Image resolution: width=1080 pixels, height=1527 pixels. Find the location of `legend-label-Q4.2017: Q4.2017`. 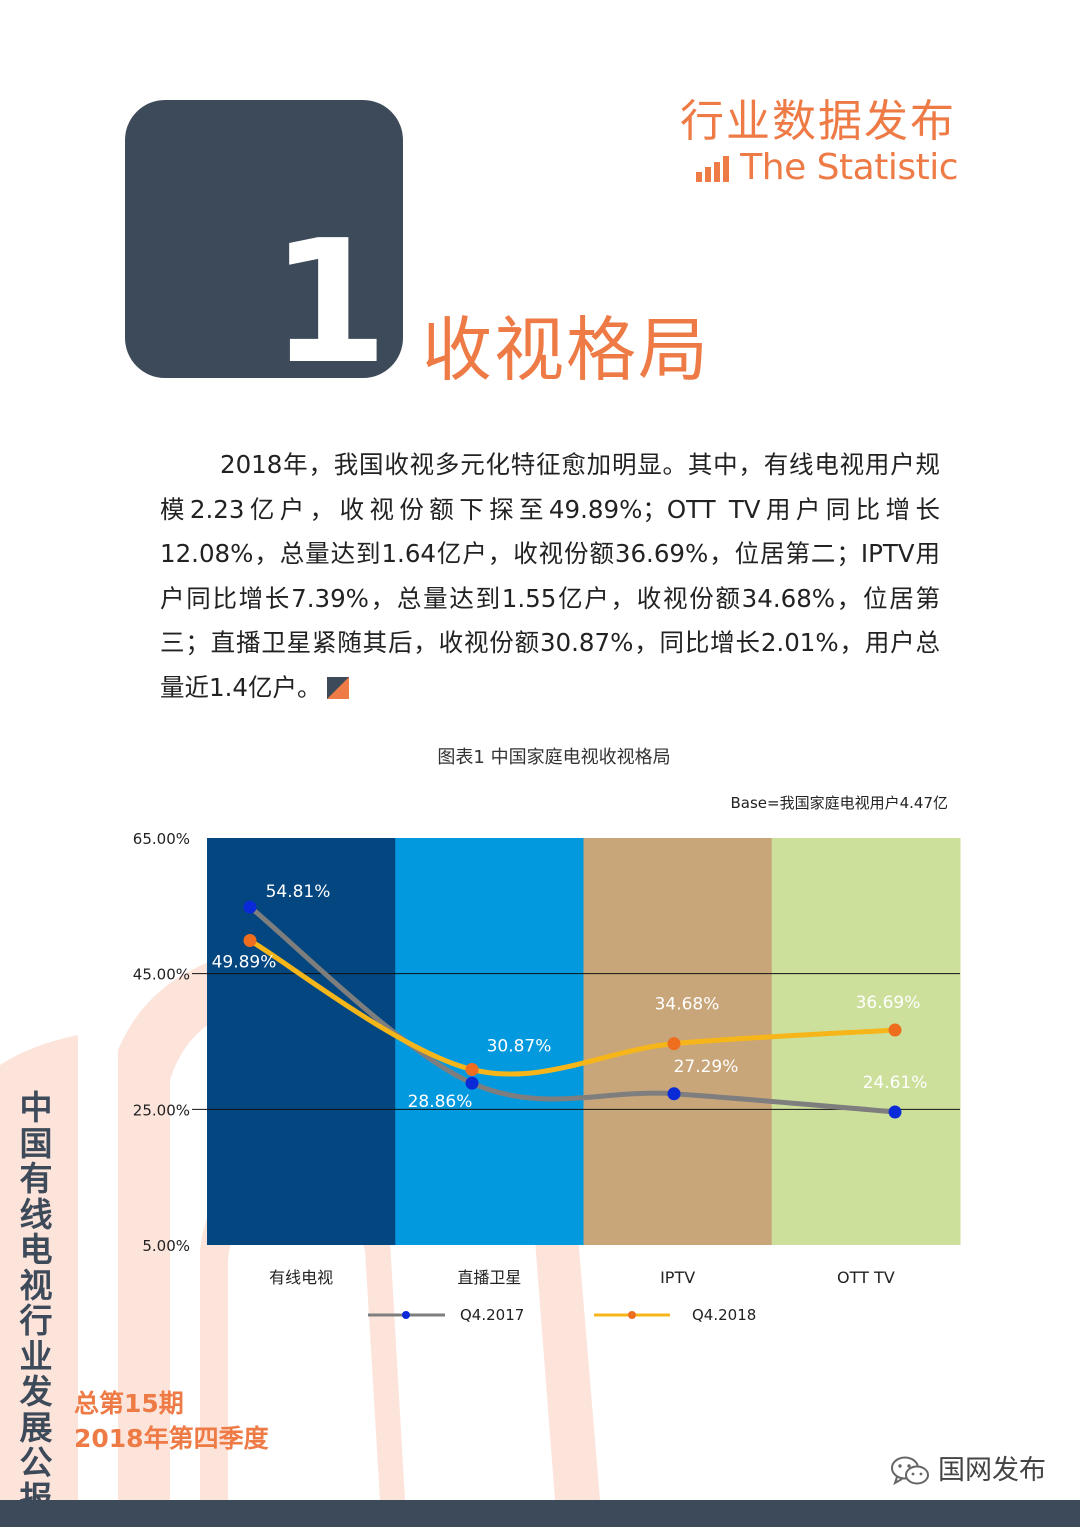

legend-label-Q4.2017: Q4.2017 is located at coordinates (492, 1315).